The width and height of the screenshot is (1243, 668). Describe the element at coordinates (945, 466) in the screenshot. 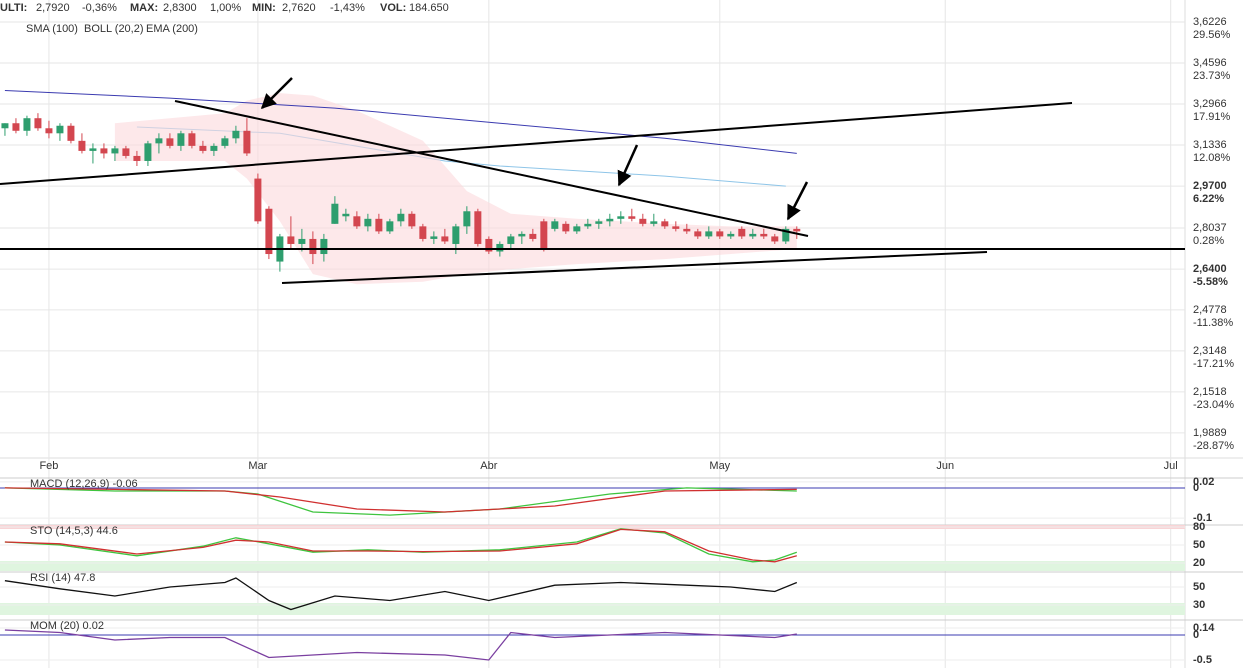

I see `x-tick-label: Jun` at that location.